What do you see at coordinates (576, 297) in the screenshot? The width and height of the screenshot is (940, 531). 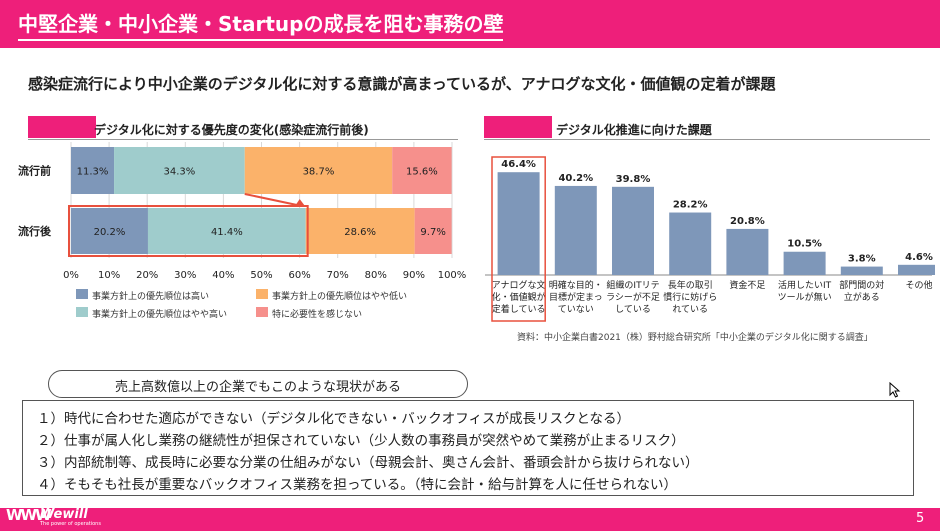 I see `category-label: 目標が定まっ` at bounding box center [576, 297].